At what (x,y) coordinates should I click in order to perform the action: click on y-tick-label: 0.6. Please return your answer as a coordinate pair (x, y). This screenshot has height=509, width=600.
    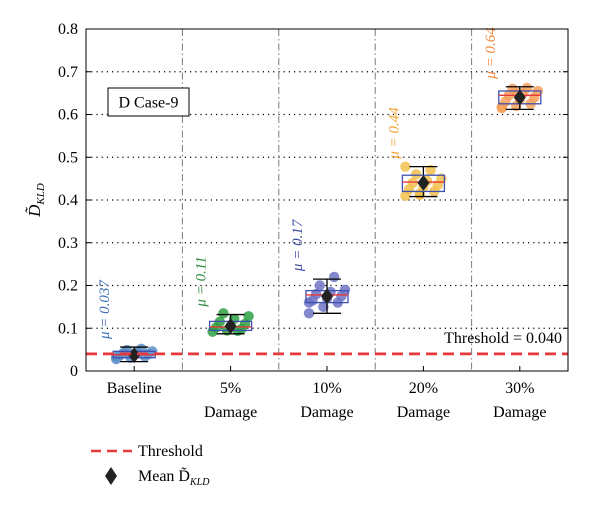
    Looking at the image, I should click on (68, 115).